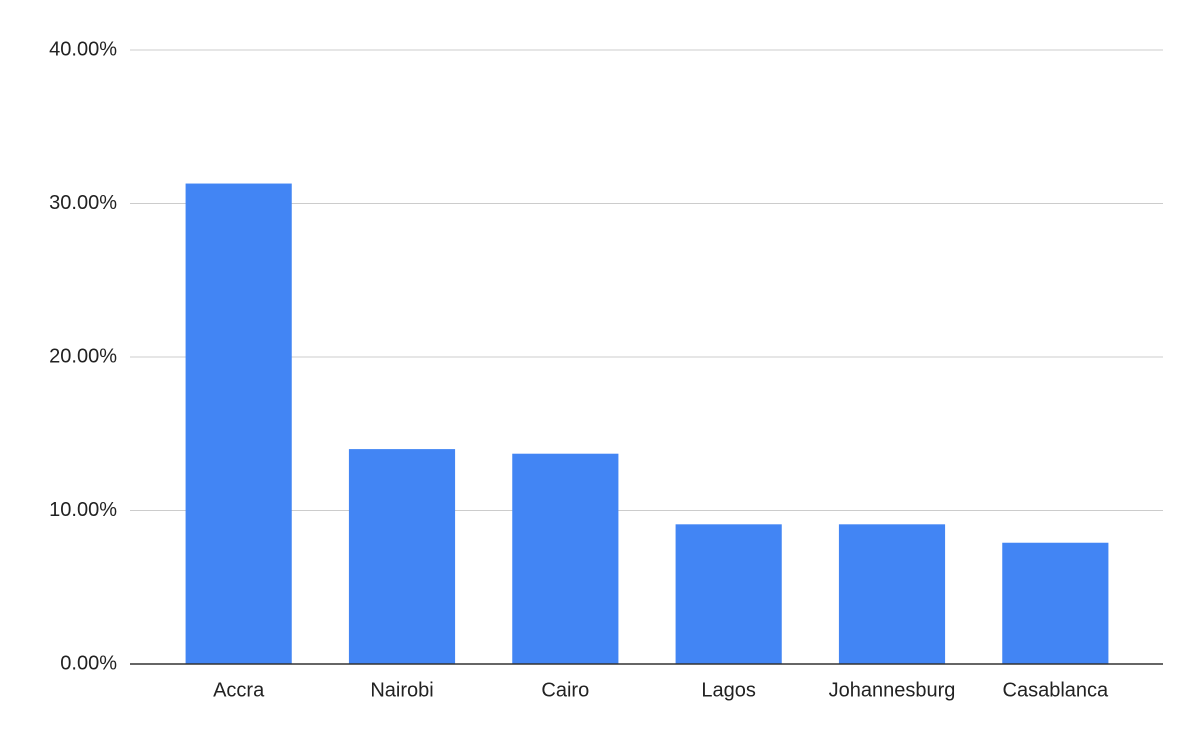  I want to click on y-tick-label: 10.00%, so click(83, 510).